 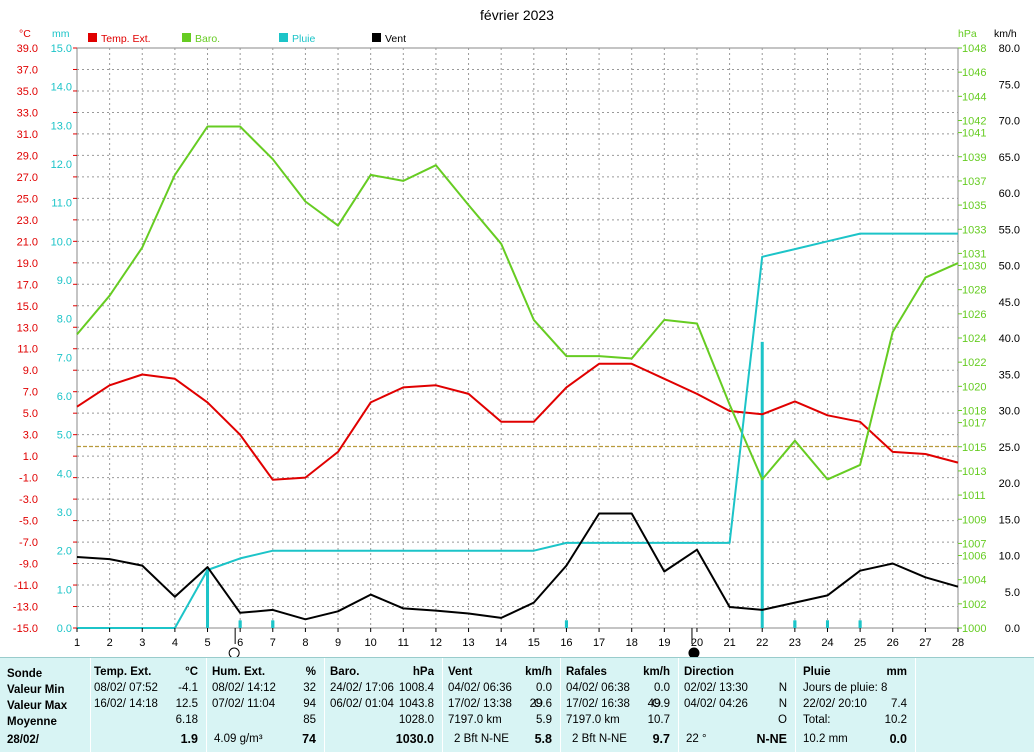 What do you see at coordinates (974, 230) in the screenshot?
I see `baro-tick-label: 1033` at bounding box center [974, 230].